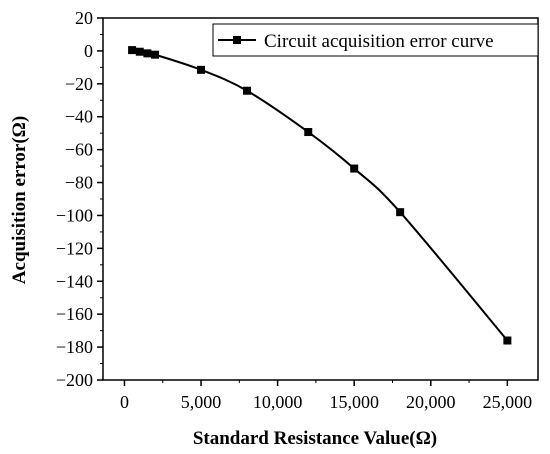 Image resolution: width=550 pixels, height=454 pixels. I want to click on y-tick-label: −80, so click(79, 183).